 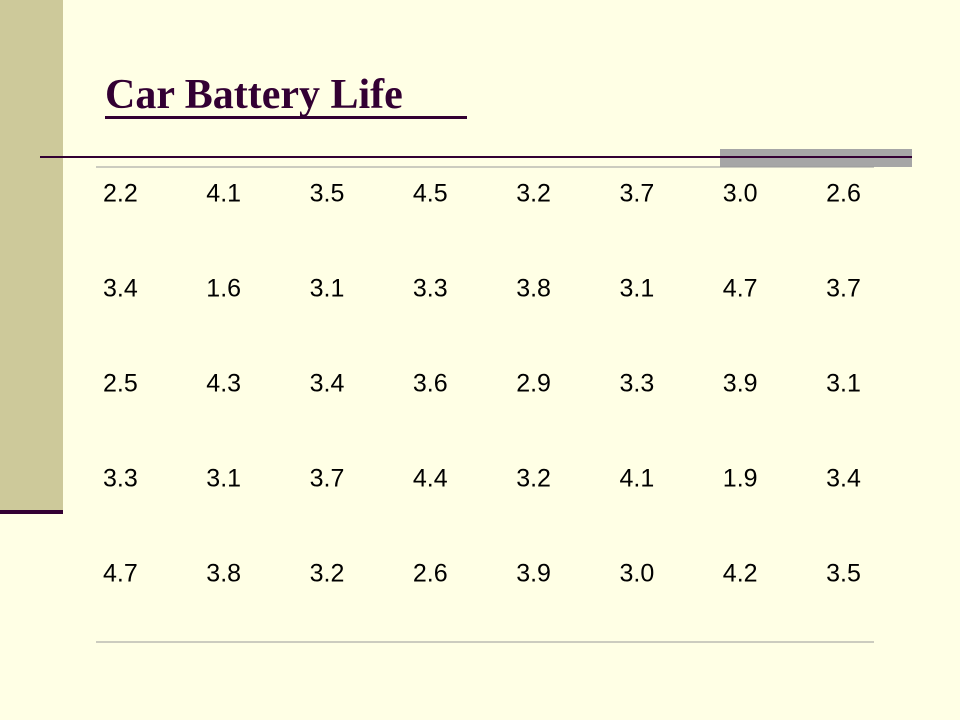 I want to click on table-cell: 3.6, so click(x=430, y=384).